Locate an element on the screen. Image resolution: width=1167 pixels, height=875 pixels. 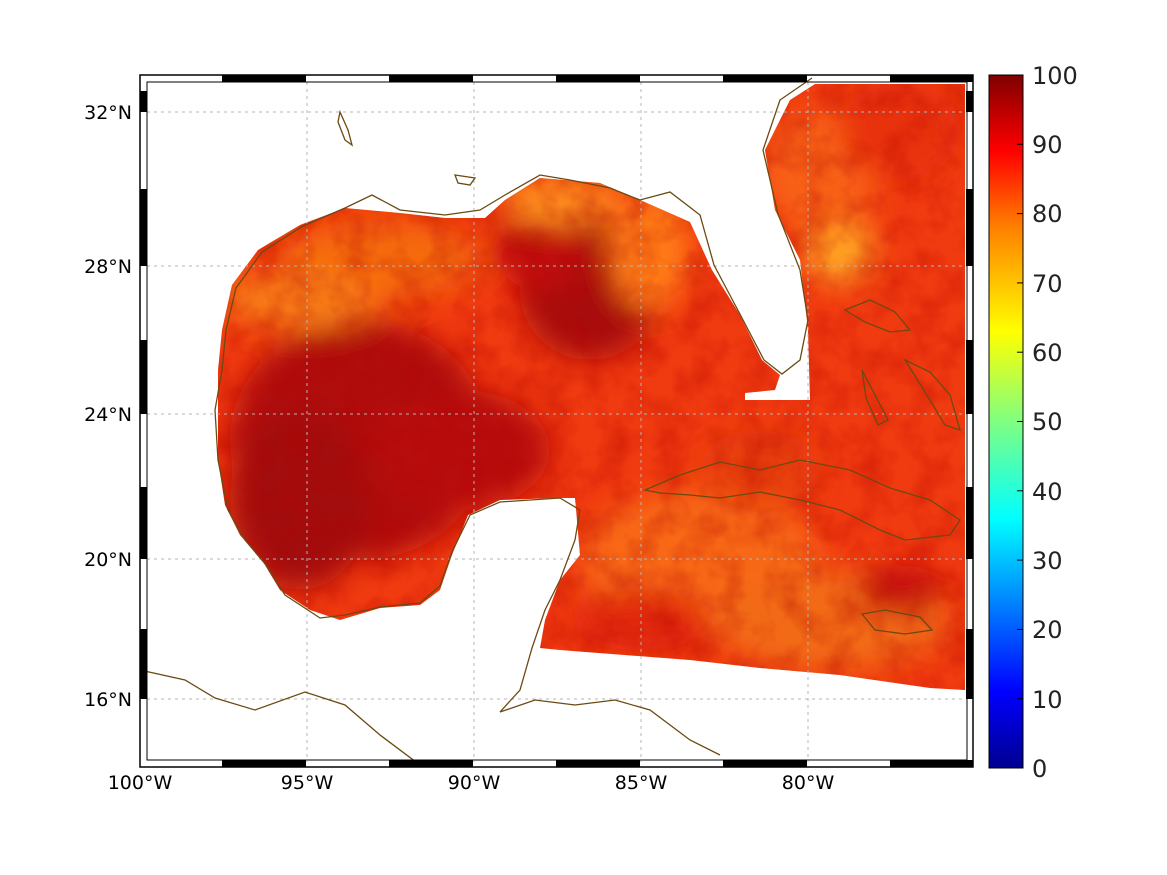
lon-tick-labels: 100°W 95°W 90°W 85°W 80°W is located at coordinates (471, 783).